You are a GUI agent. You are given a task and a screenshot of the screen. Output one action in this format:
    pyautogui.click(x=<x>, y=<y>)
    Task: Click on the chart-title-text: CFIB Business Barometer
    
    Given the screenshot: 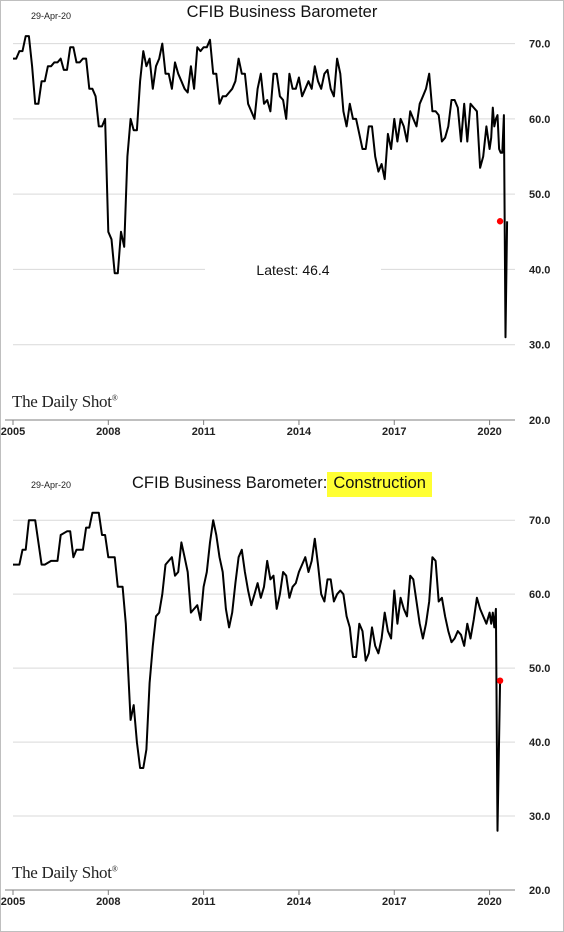 What is the action you would take?
    pyautogui.click(x=282, y=12)
    